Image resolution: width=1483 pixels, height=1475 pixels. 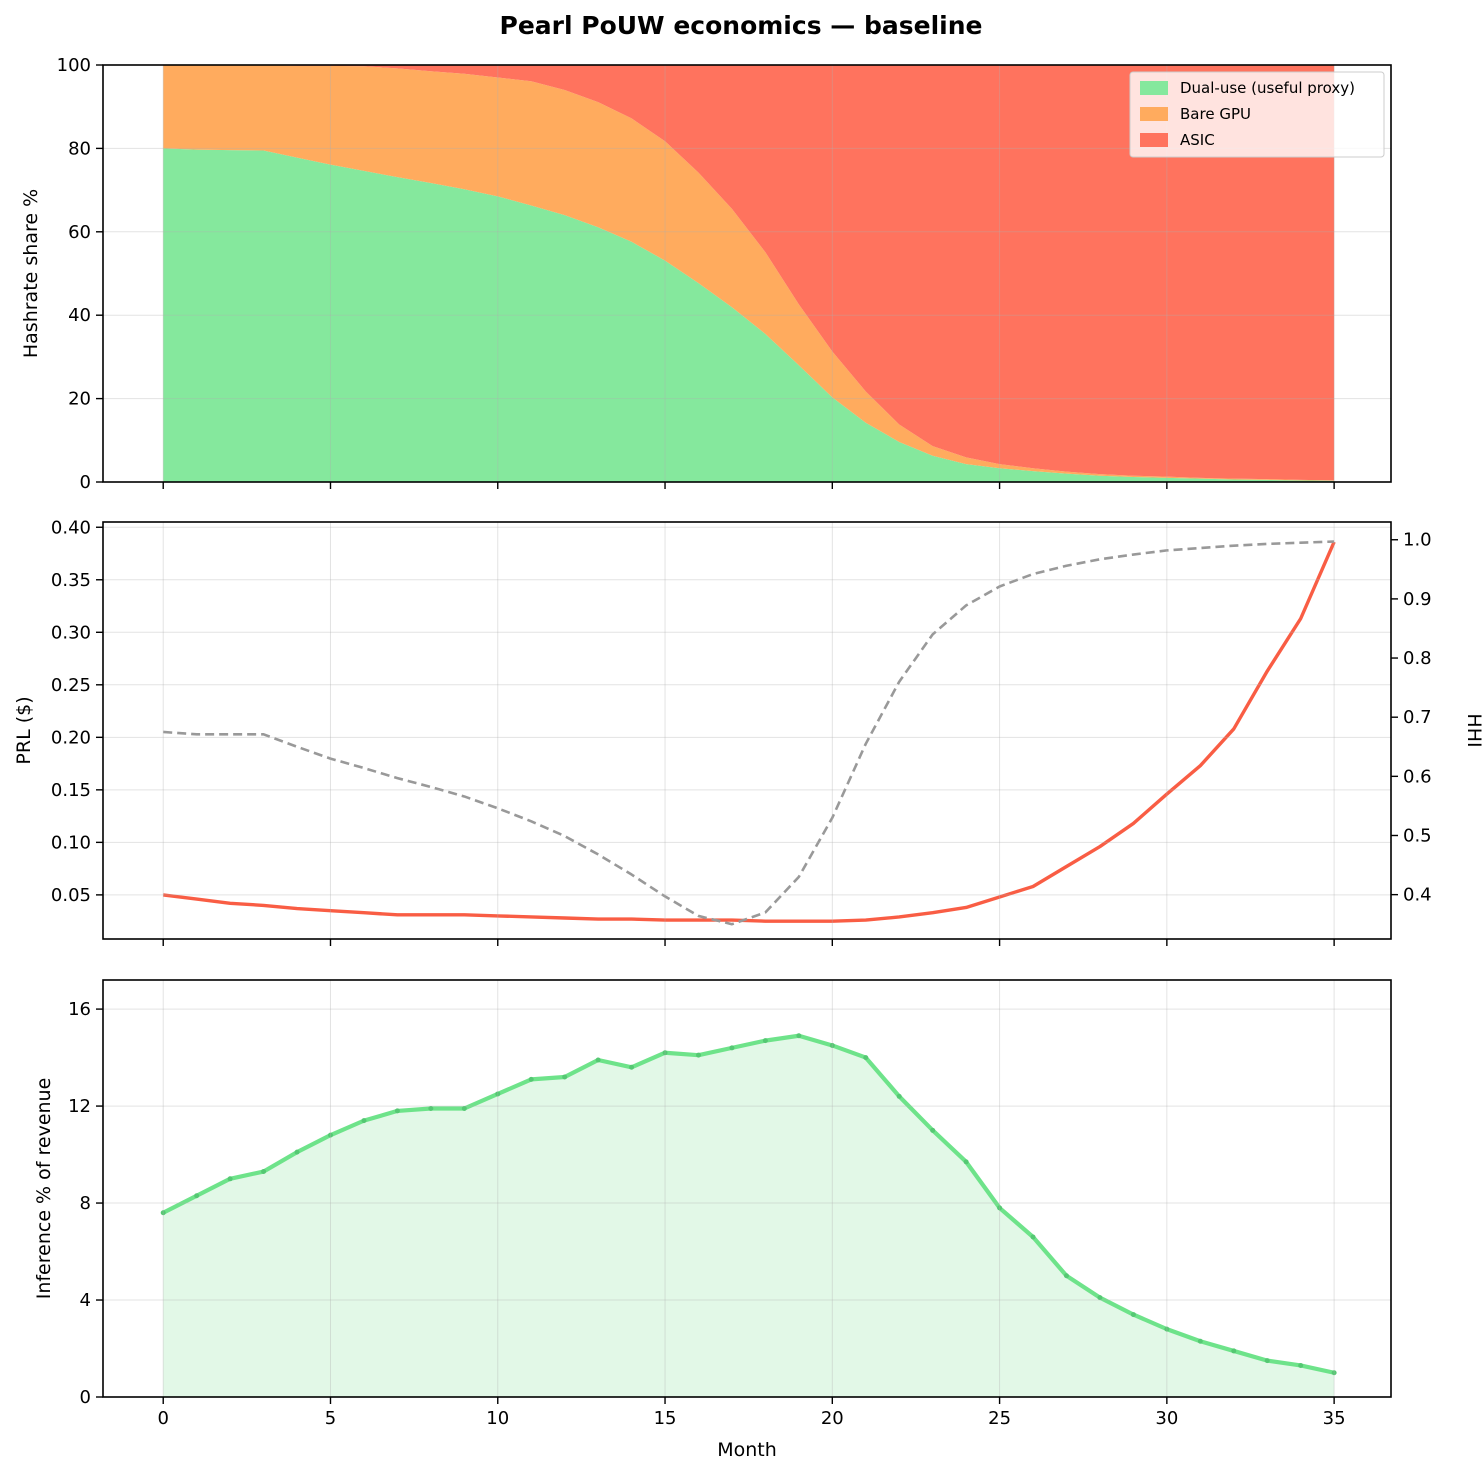 I want to click on y2-tick-label: 0.9, so click(x=1417, y=599).